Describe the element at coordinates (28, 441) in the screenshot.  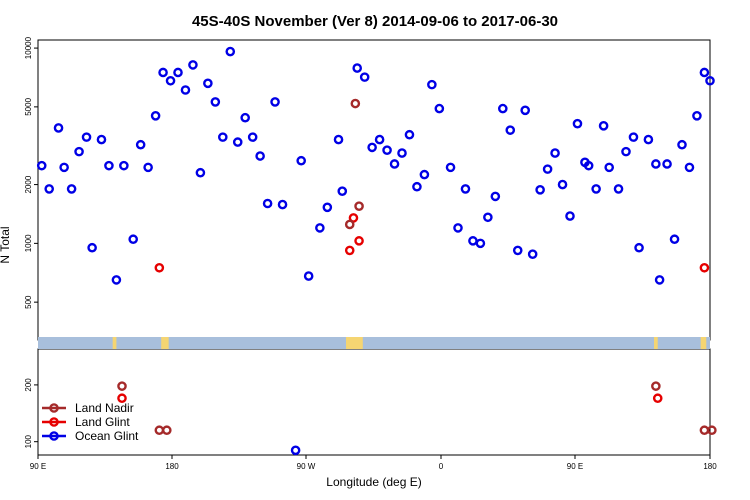
I see `y-tick-label: 100` at that location.